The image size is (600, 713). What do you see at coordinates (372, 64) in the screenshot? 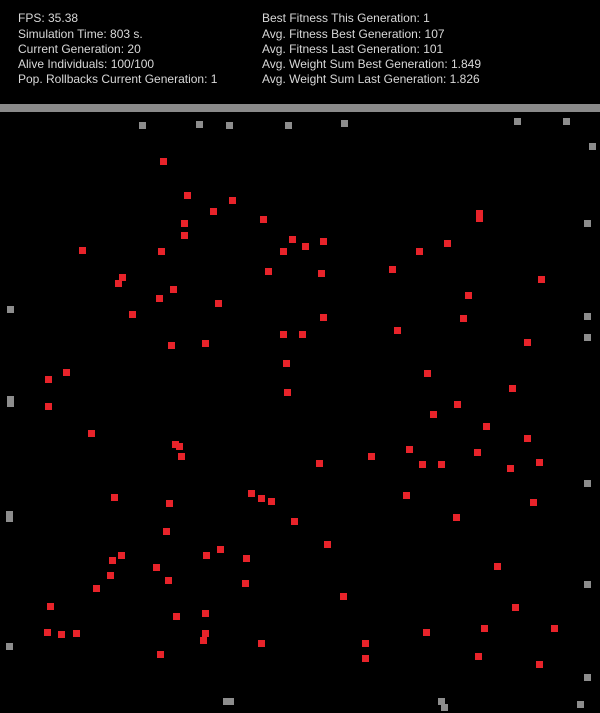
I see `avg-weight-best-readout: Avg. Weight Sum Best Generation: 1.849` at bounding box center [372, 64].